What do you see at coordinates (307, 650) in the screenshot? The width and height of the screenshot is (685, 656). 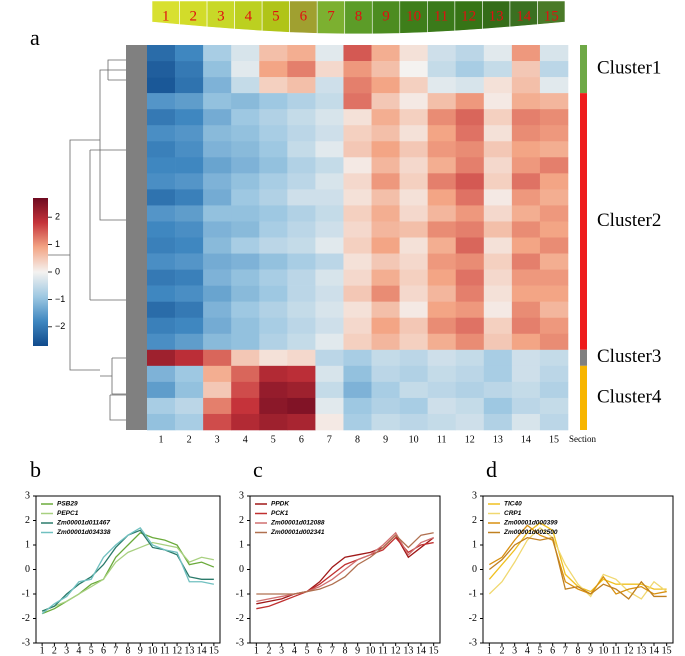 I see `x-tick-label: 5` at bounding box center [307, 650].